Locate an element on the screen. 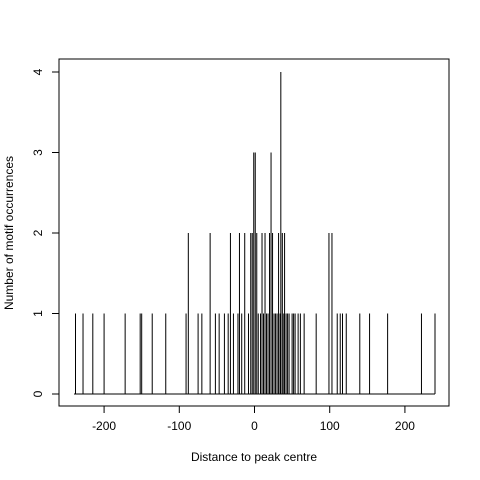 This screenshot has width=480, height=480. y-axis: 0 1 2 3 4 is located at coordinates (45, 232).